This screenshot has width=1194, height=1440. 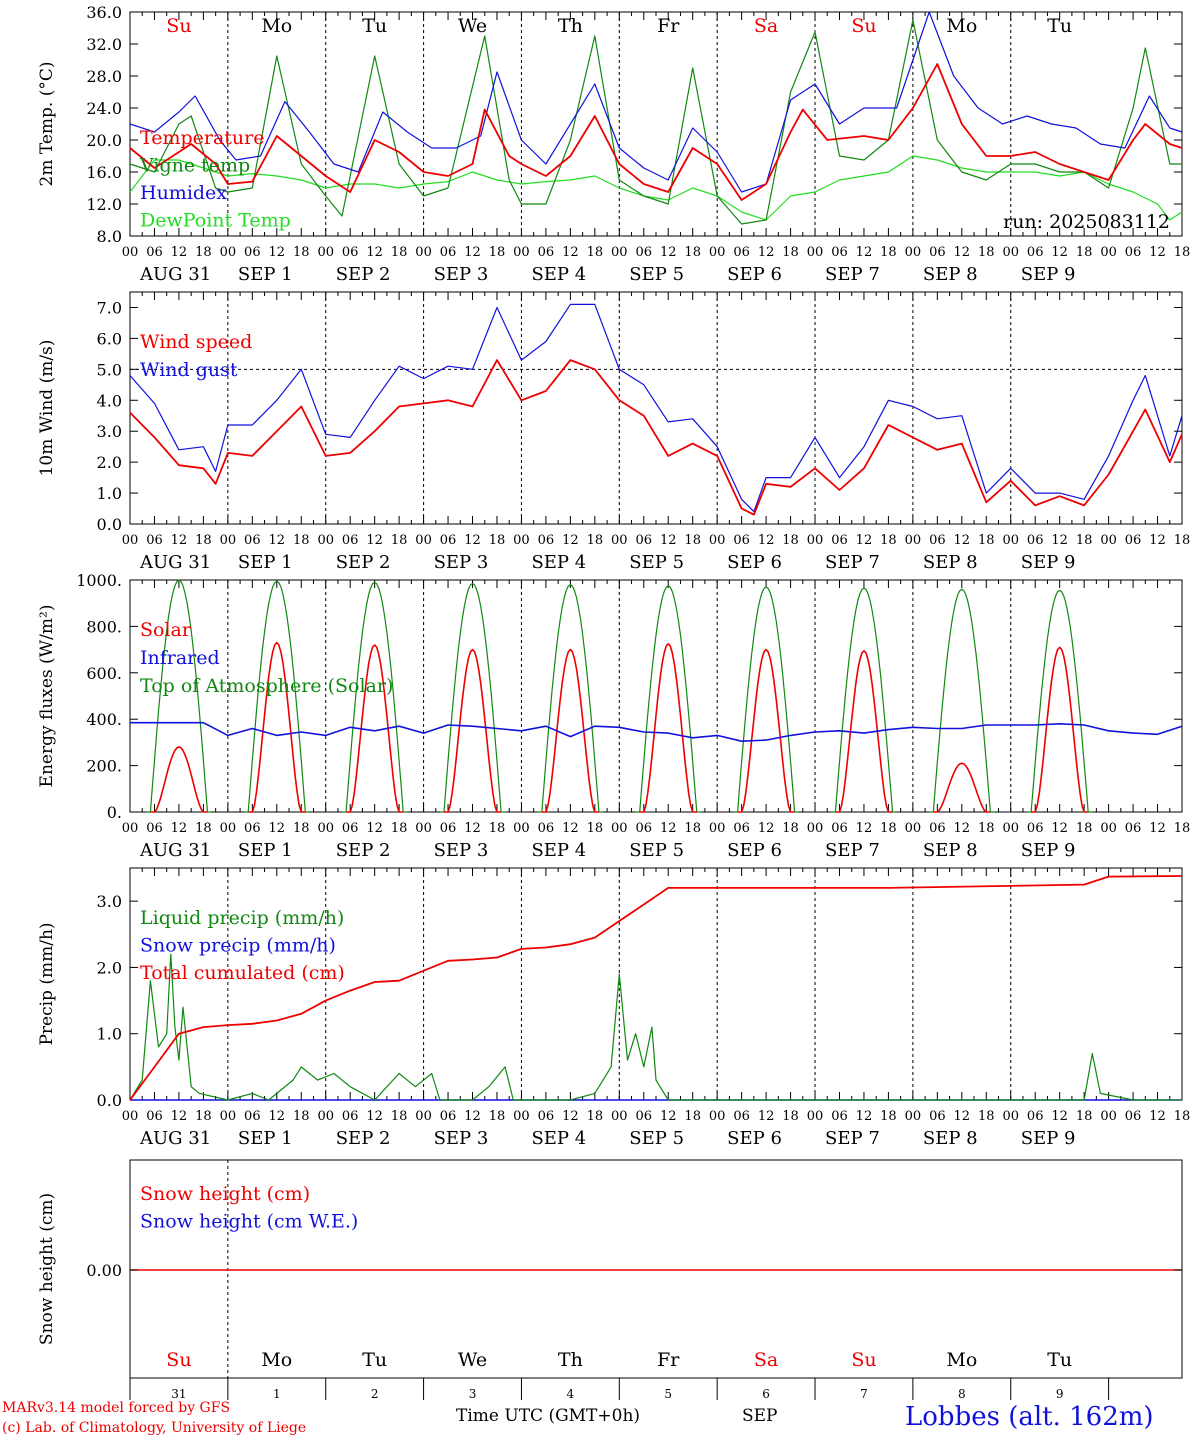 I want to click on date-number: 9, so click(x=1060, y=1394).